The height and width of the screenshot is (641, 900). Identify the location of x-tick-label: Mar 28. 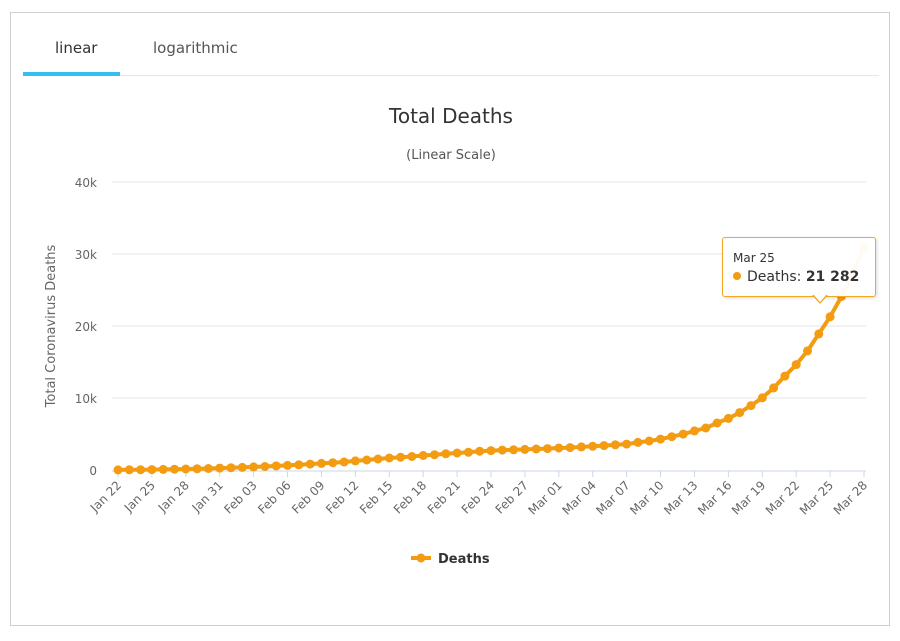
(850, 497).